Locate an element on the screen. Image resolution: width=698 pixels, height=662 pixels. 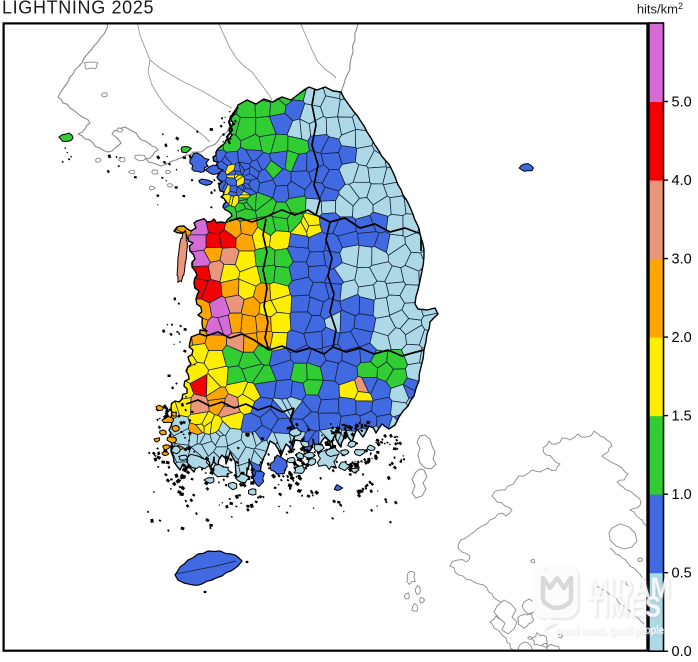
svg-text: LIGHTNING 2025 is located at coordinates (78, 9).